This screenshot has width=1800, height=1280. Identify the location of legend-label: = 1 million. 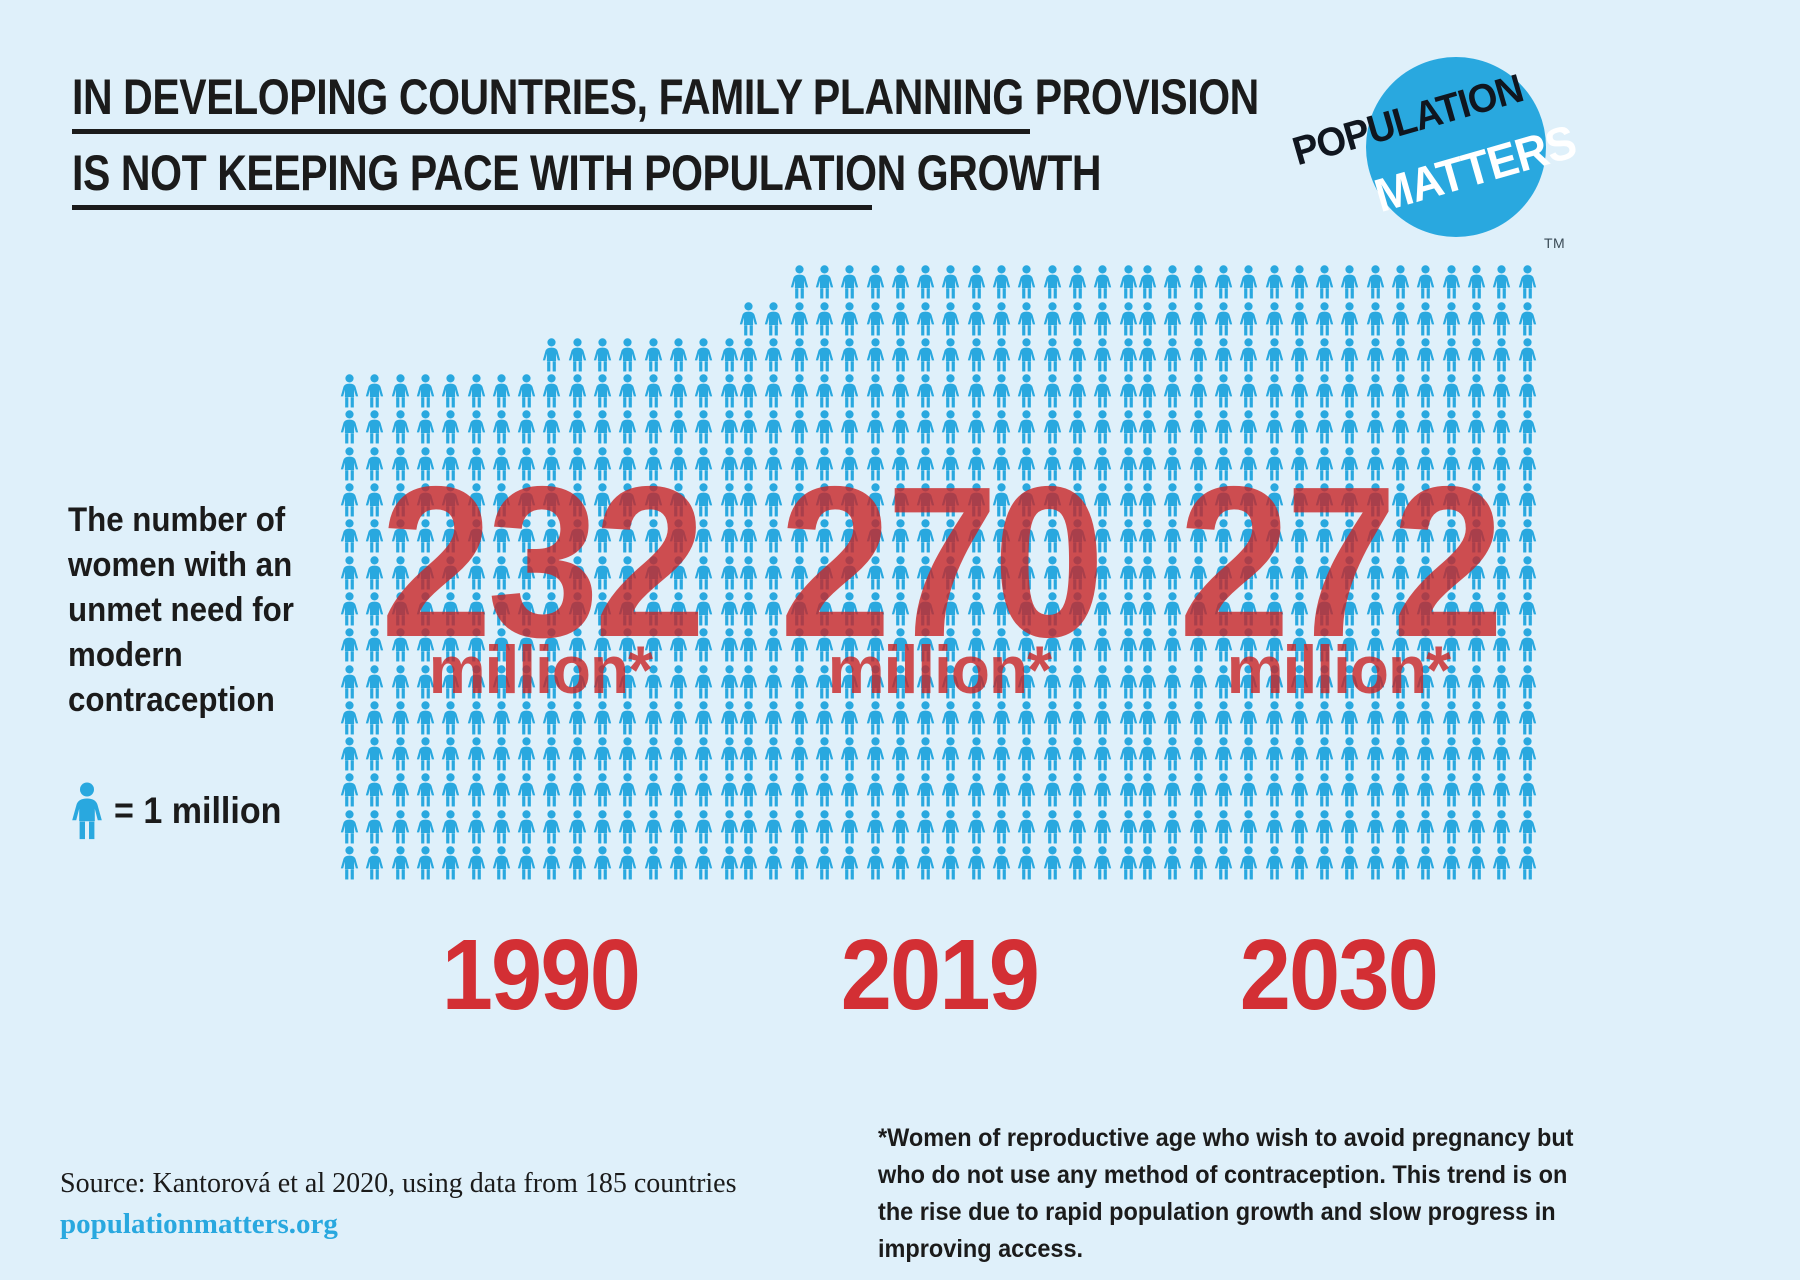
(198, 810).